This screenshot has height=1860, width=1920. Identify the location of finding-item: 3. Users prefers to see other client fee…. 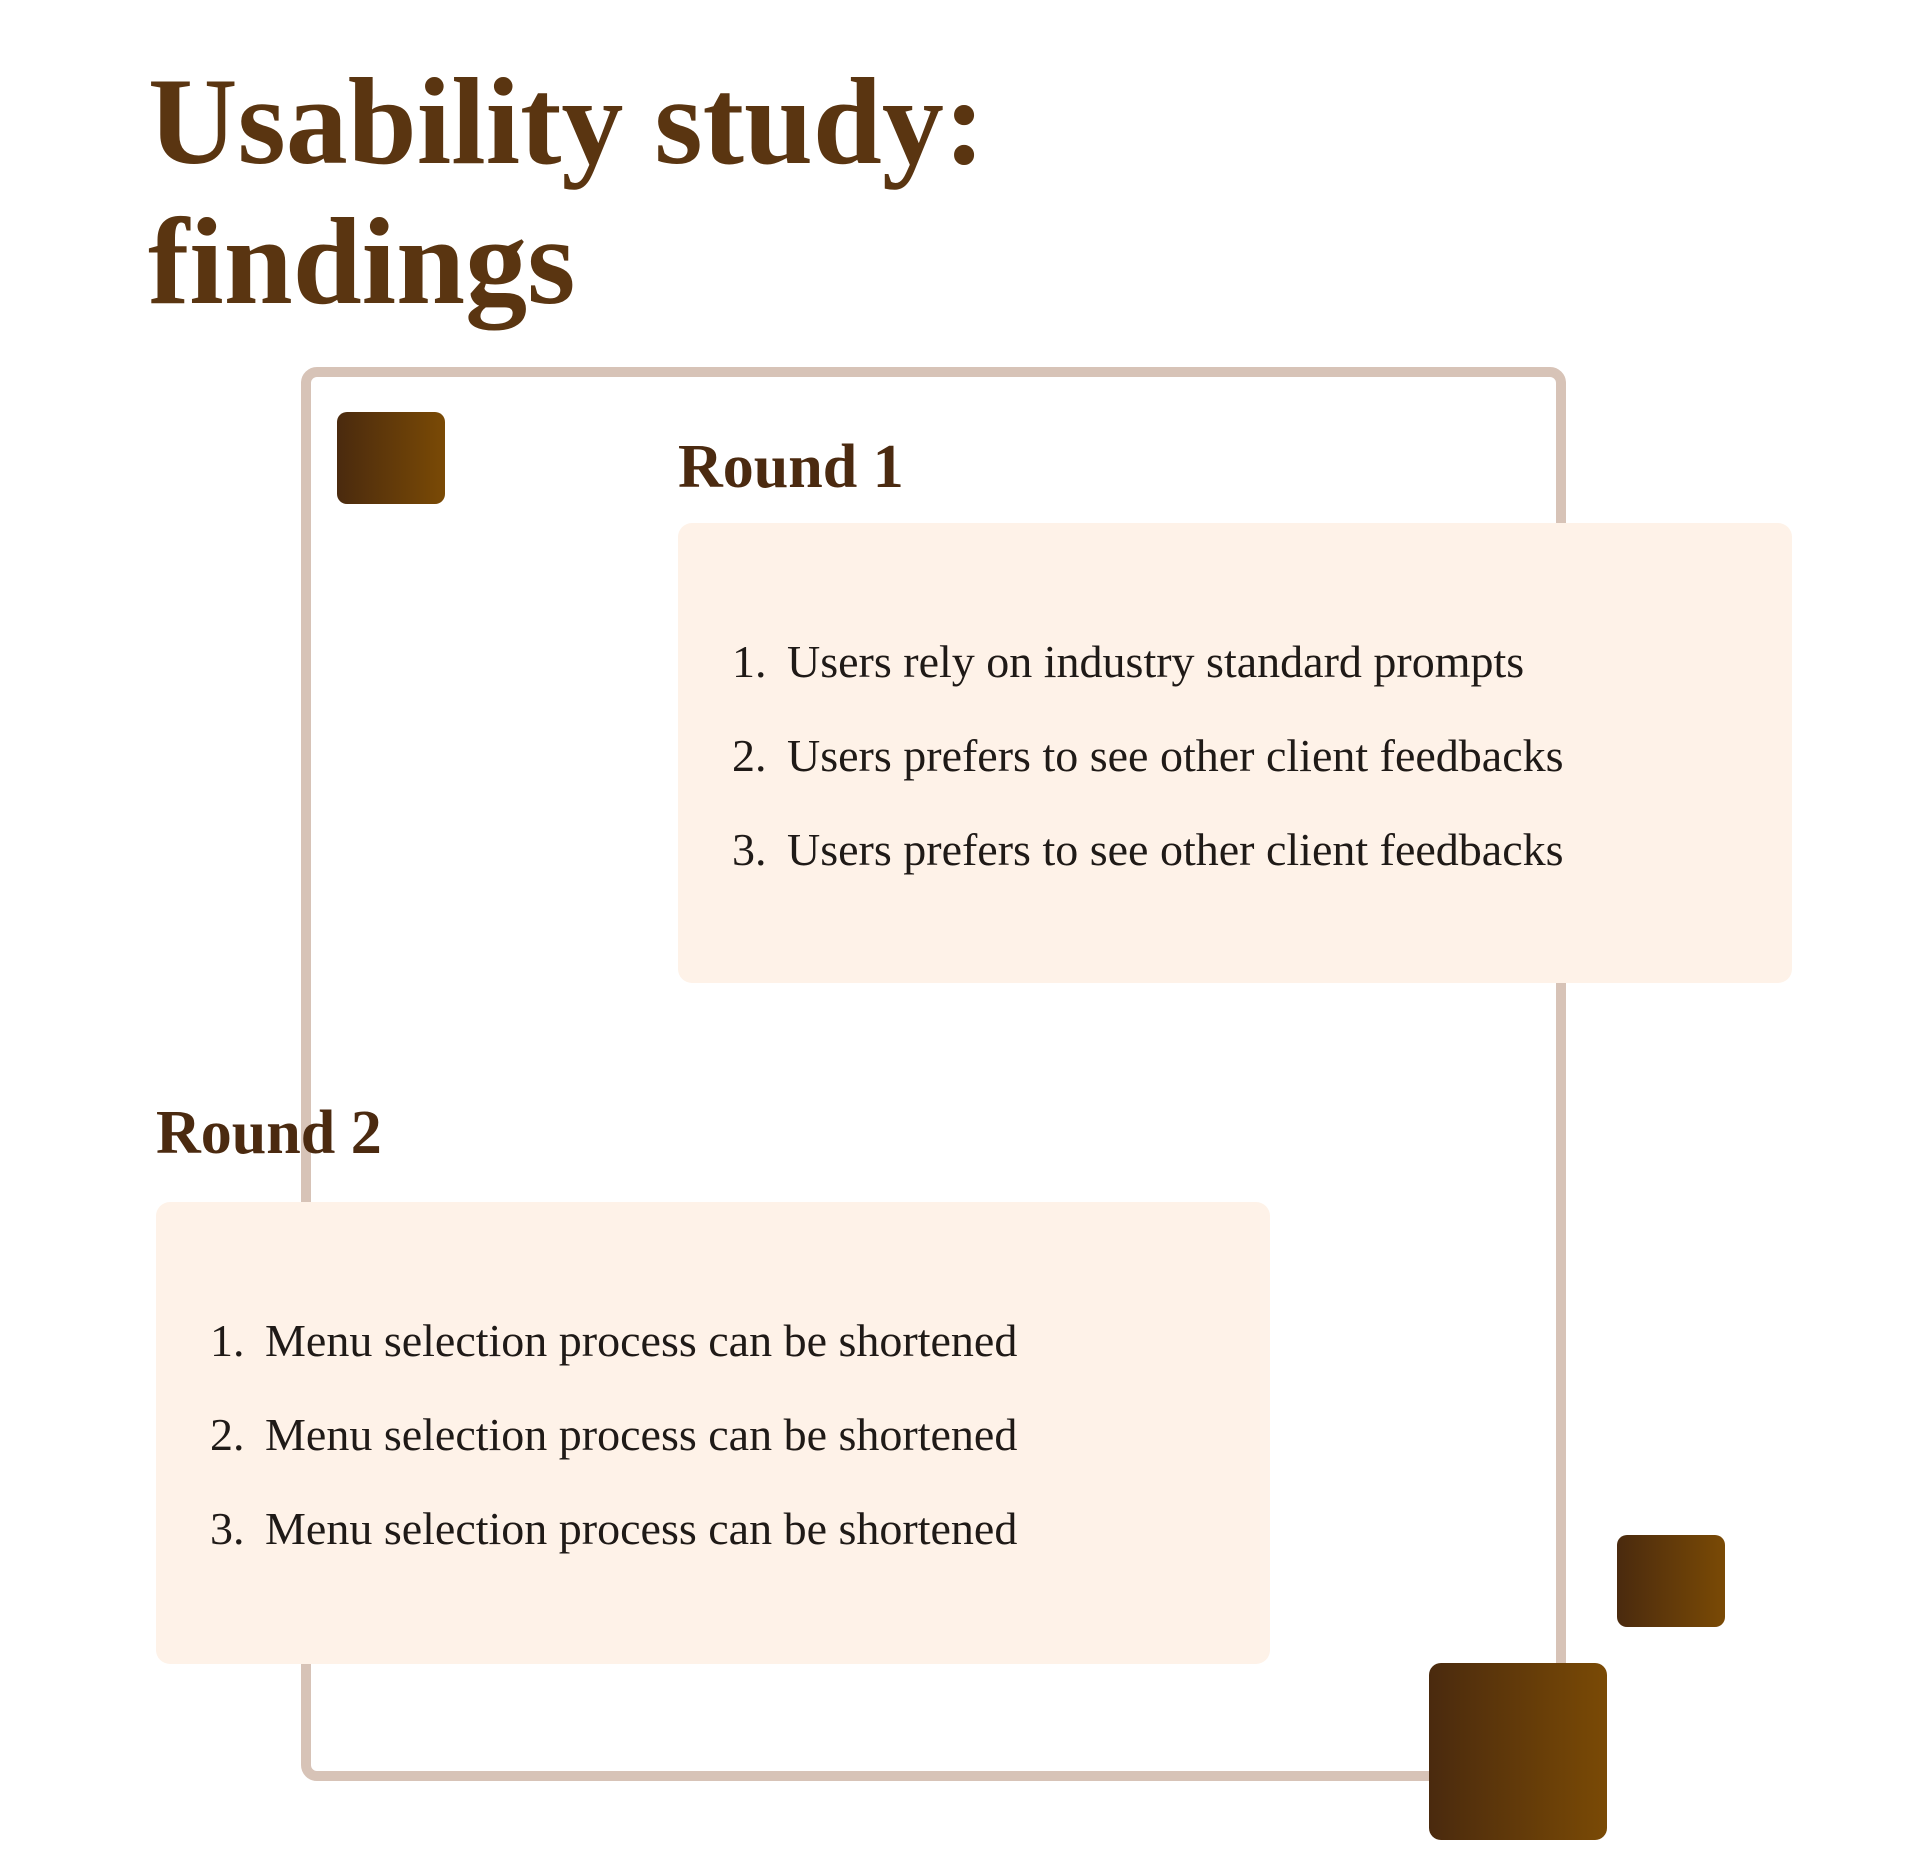
(1262, 850).